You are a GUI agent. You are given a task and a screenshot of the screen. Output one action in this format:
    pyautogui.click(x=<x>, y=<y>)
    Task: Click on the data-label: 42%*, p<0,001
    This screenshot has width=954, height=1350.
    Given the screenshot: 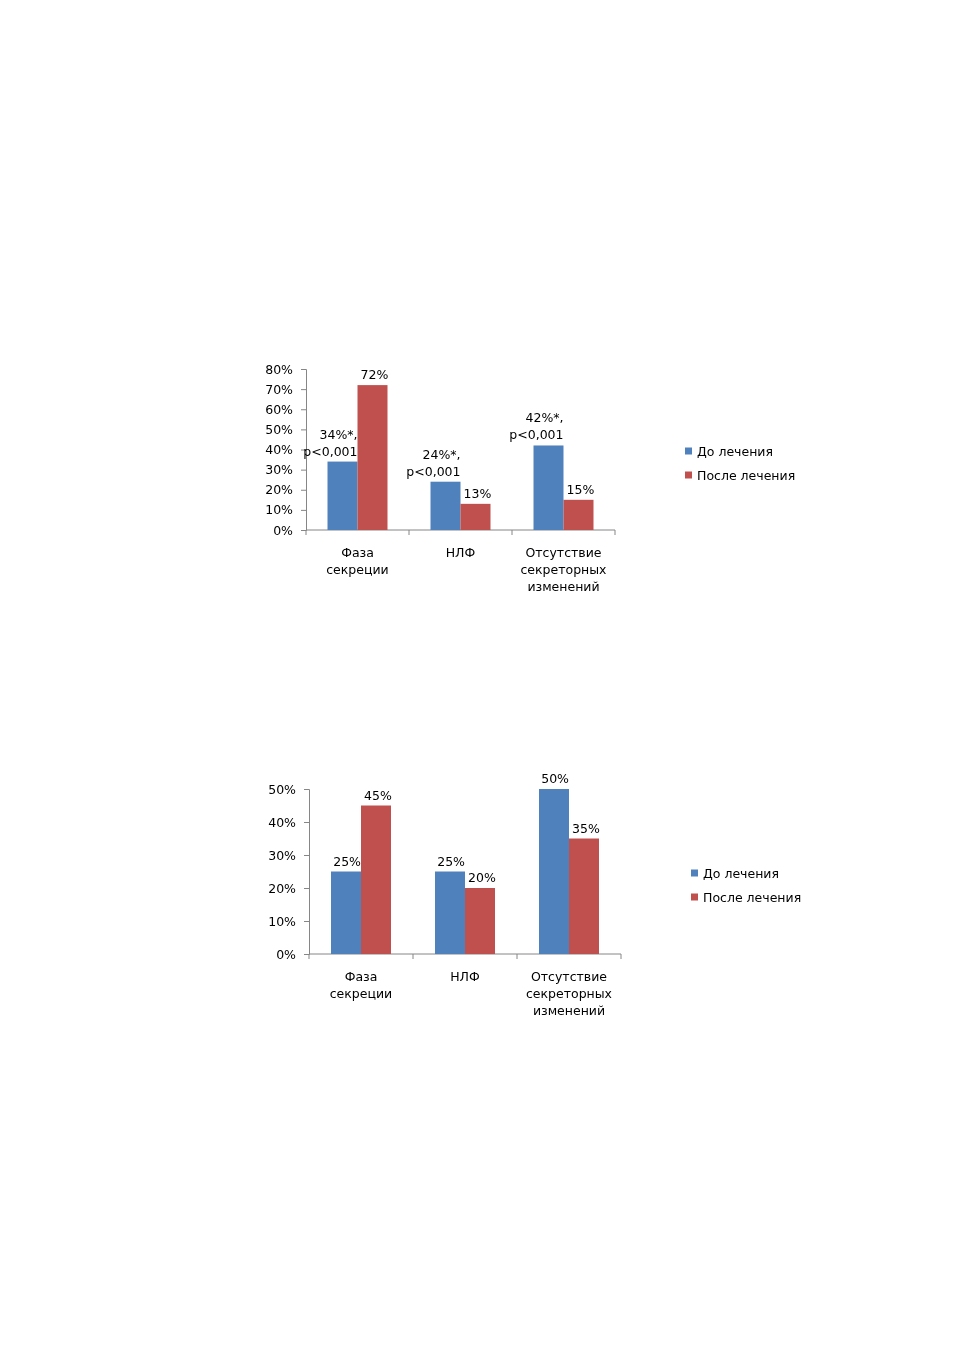 What is the action you would take?
    pyautogui.click(x=536, y=426)
    